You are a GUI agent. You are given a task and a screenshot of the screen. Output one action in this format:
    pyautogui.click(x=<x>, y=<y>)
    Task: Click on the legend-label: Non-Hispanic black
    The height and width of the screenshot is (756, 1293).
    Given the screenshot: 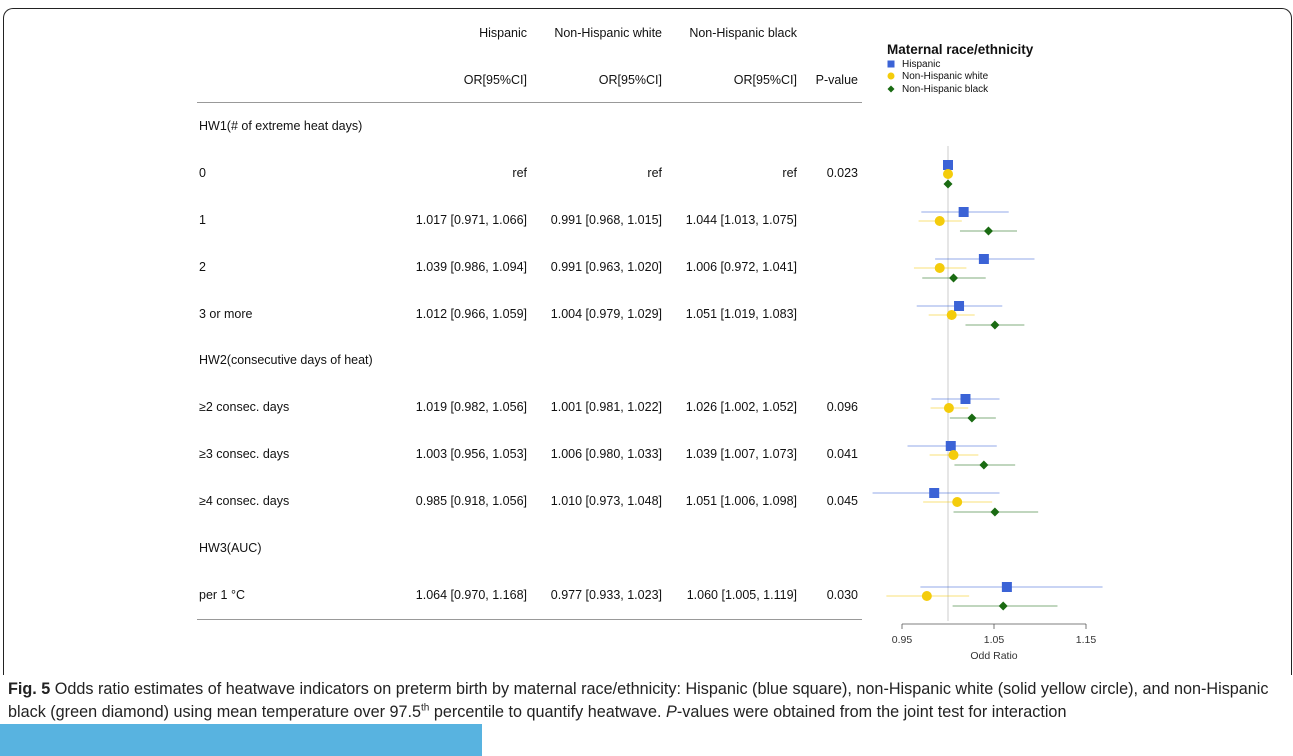 What is the action you would take?
    pyautogui.click(x=945, y=89)
    